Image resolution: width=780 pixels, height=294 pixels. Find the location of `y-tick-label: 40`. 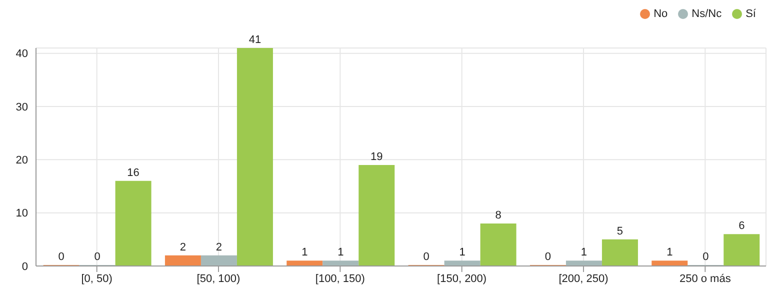

y-tick-label: 40 is located at coordinates (22, 54).